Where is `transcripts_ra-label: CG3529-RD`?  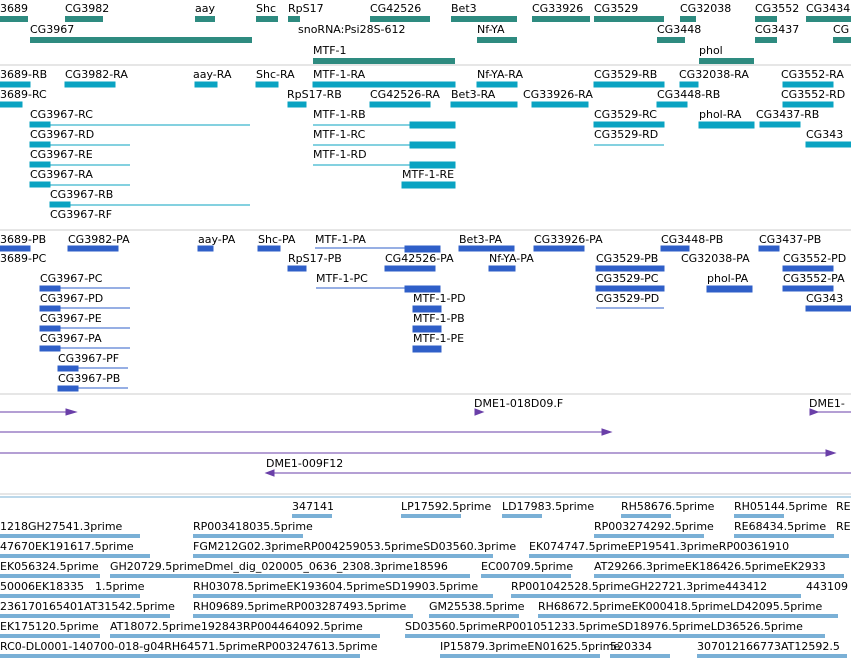 transcripts_ra-label: CG3529-RD is located at coordinates (626, 134).